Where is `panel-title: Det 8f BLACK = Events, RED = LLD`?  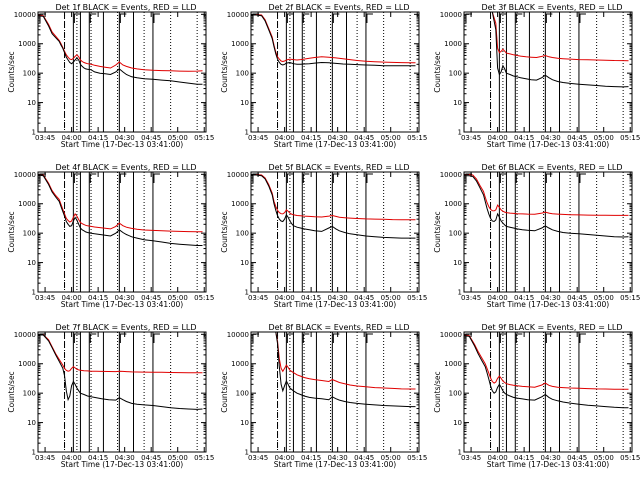 panel-title: Det 8f BLACK = Events, RED = LLD is located at coordinates (338, 327).